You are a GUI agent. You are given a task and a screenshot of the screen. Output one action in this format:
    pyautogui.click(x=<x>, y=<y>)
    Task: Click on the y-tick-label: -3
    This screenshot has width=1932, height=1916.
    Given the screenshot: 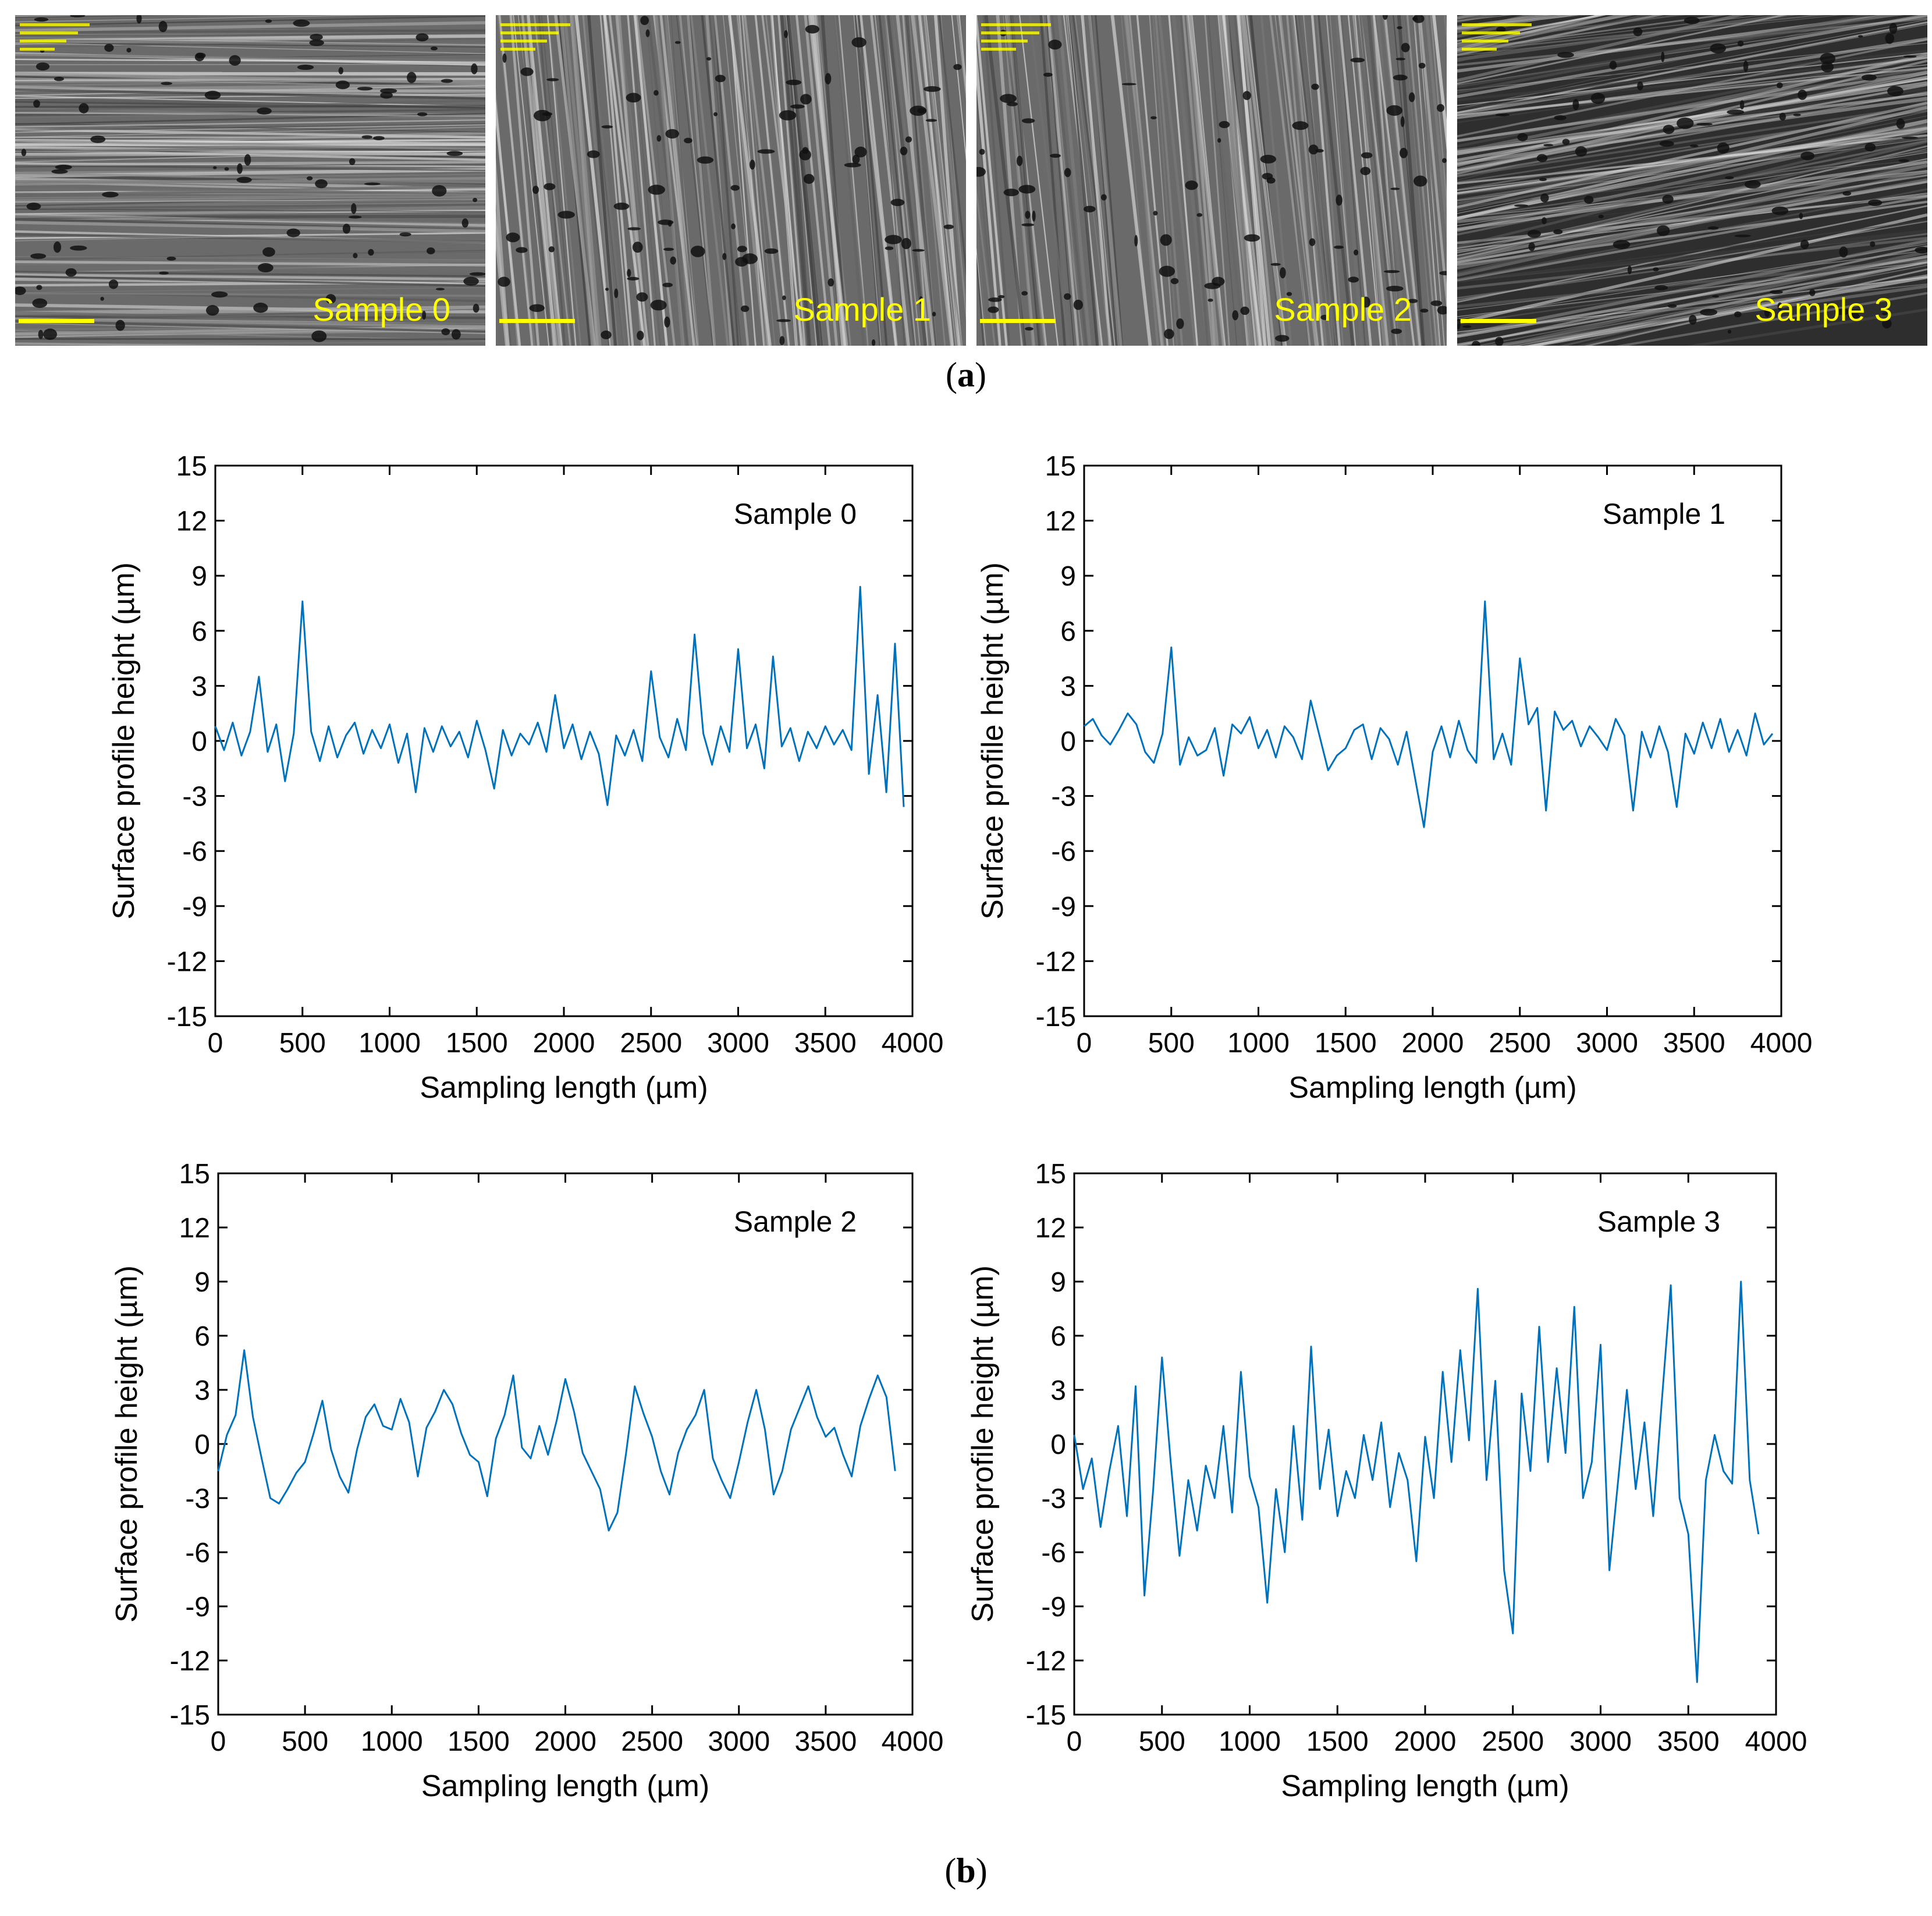 What is the action you would take?
    pyautogui.click(x=194, y=797)
    